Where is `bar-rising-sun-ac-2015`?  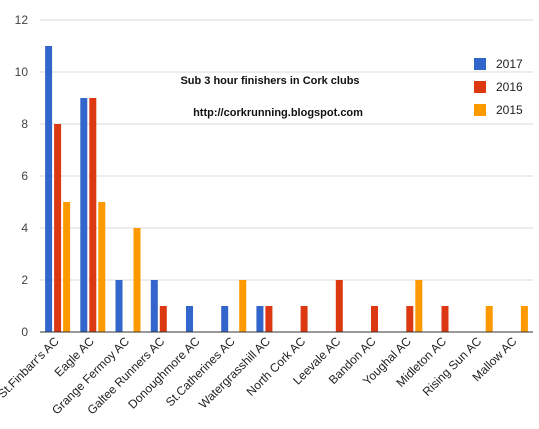 bar-rising-sun-ac-2015 is located at coordinates (489, 319).